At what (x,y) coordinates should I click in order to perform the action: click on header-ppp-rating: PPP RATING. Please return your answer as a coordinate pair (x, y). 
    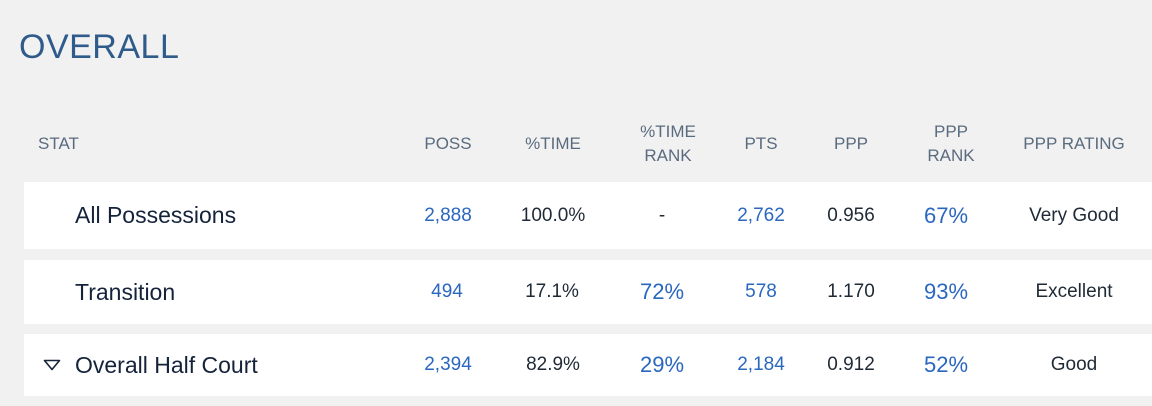
    Looking at the image, I should click on (1074, 143).